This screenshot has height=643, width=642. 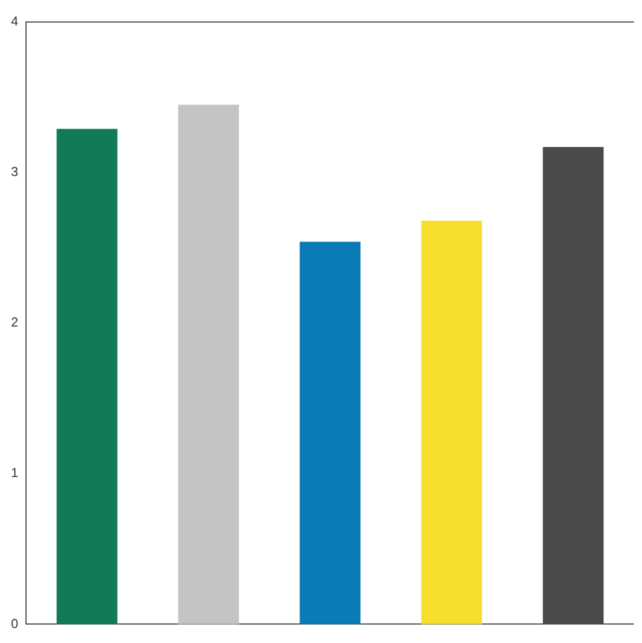 What do you see at coordinates (14, 472) in the screenshot?
I see `y-tick-label: 1` at bounding box center [14, 472].